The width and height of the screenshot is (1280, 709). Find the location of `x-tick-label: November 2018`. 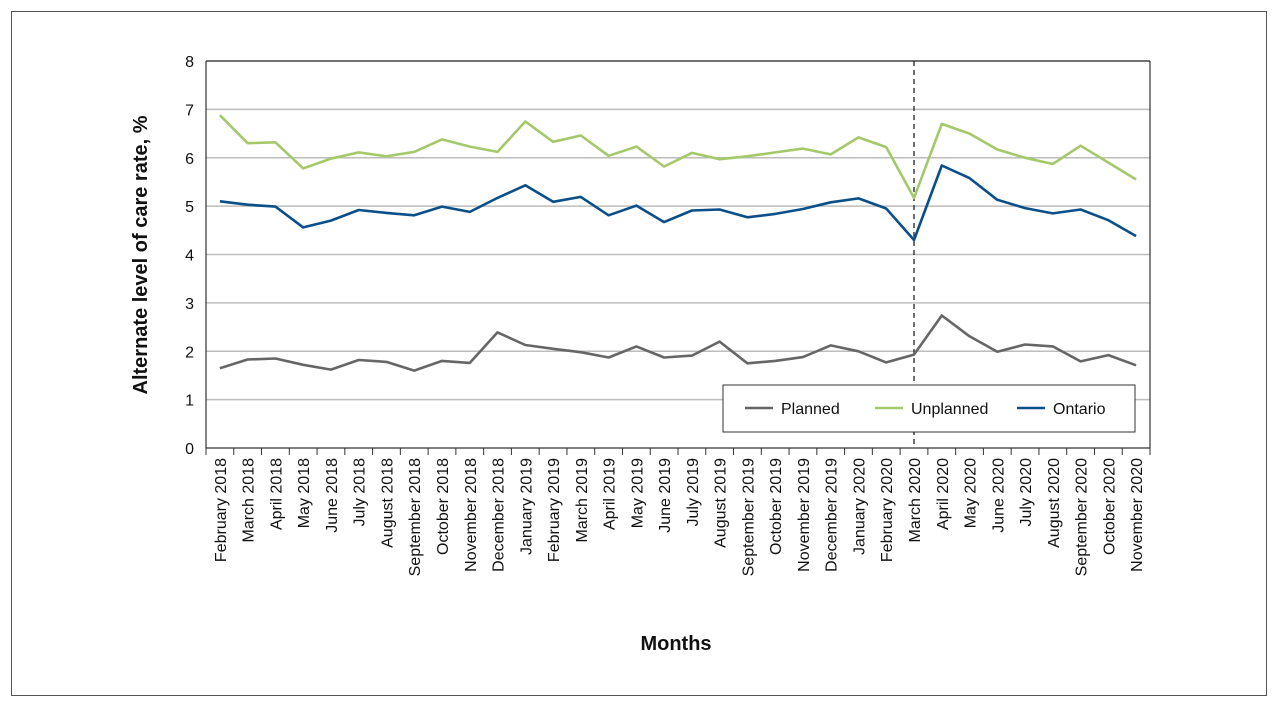

x-tick-label: November 2018 is located at coordinates (471, 515).